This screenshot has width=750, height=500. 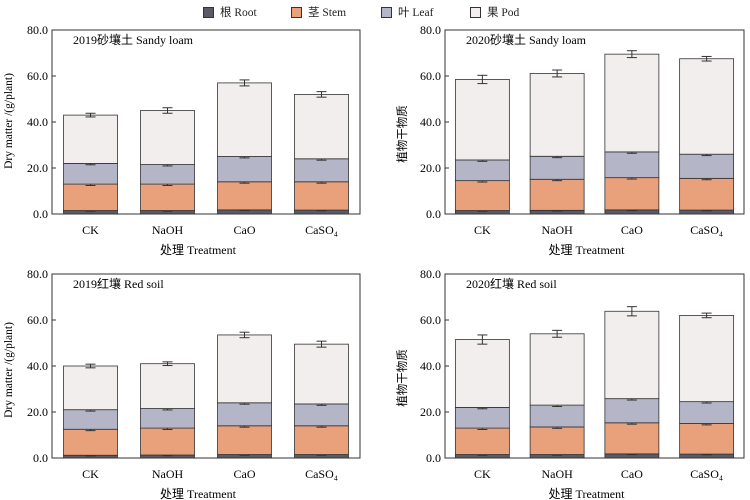 I want to click on legend-item-pod: 果 Pod, so click(x=494, y=12).